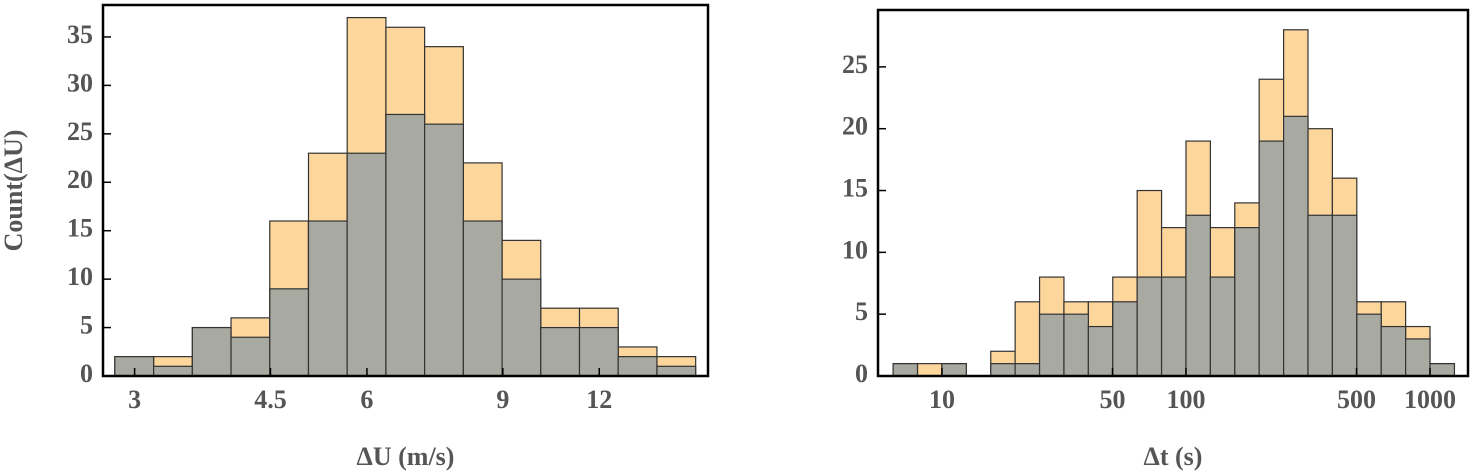 Image resolution: width=1473 pixels, height=476 pixels. What do you see at coordinates (502, 399) in the screenshot?
I see `x-tick-label: 9` at bounding box center [502, 399].